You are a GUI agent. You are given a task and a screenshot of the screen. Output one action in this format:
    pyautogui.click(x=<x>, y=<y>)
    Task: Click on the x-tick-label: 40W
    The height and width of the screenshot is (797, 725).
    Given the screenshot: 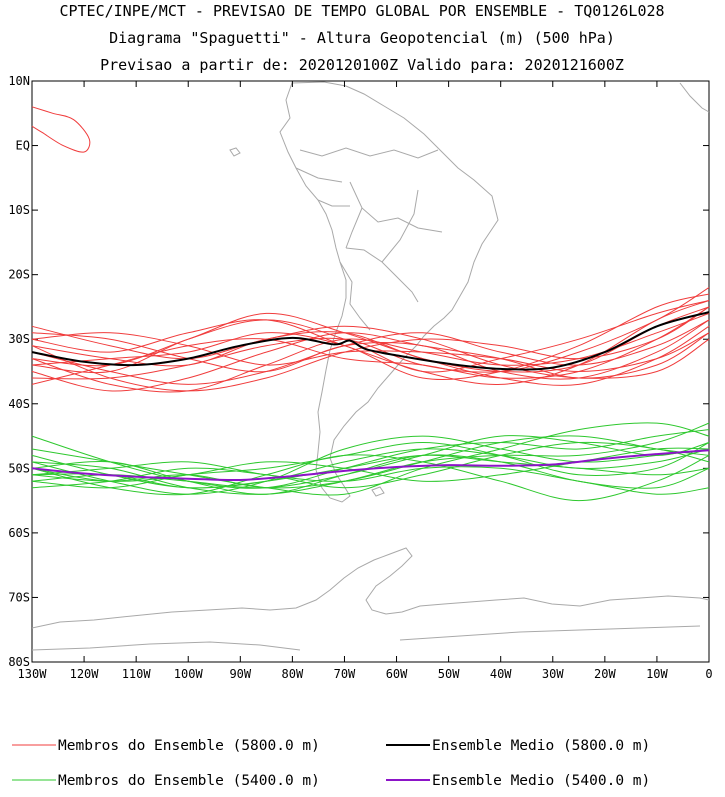 What is the action you would take?
    pyautogui.click(x=501, y=674)
    